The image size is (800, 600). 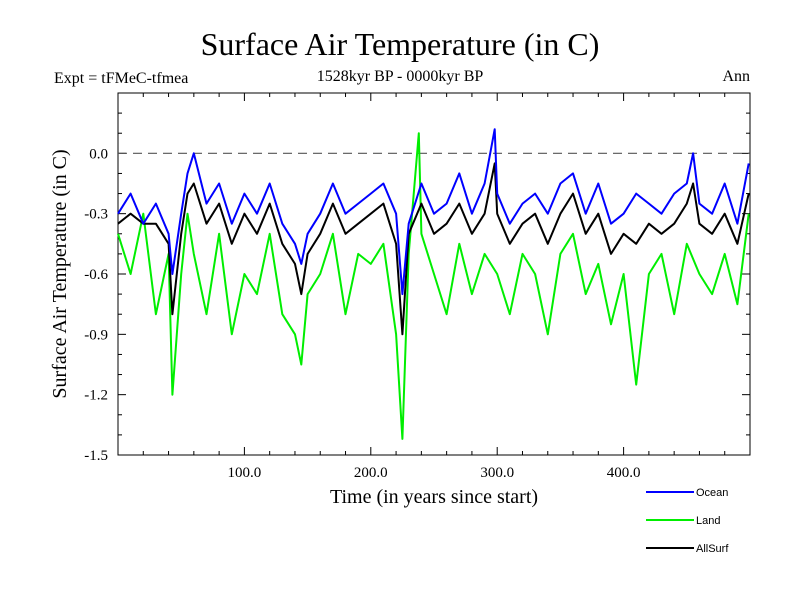 I want to click on y-tick-label: -0.6, so click(x=96, y=275).